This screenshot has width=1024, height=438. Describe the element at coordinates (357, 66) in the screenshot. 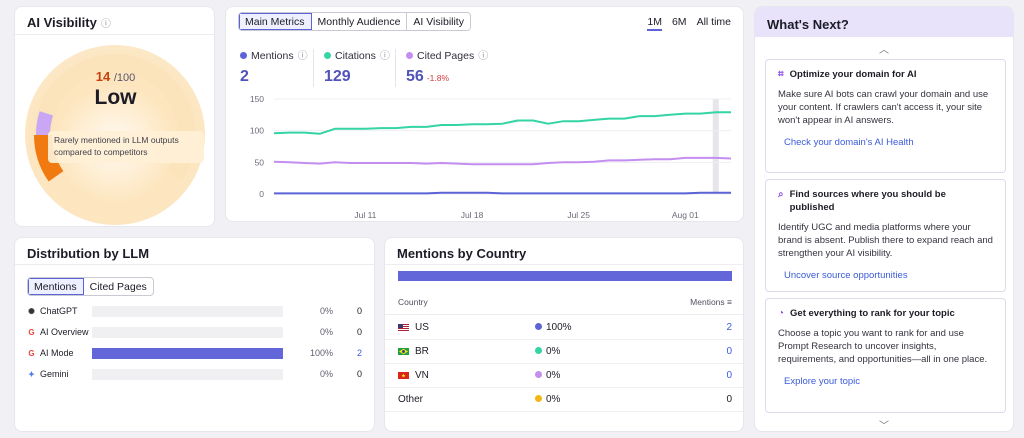

I see `metric-citations: Citations ⓘ 129` at that location.